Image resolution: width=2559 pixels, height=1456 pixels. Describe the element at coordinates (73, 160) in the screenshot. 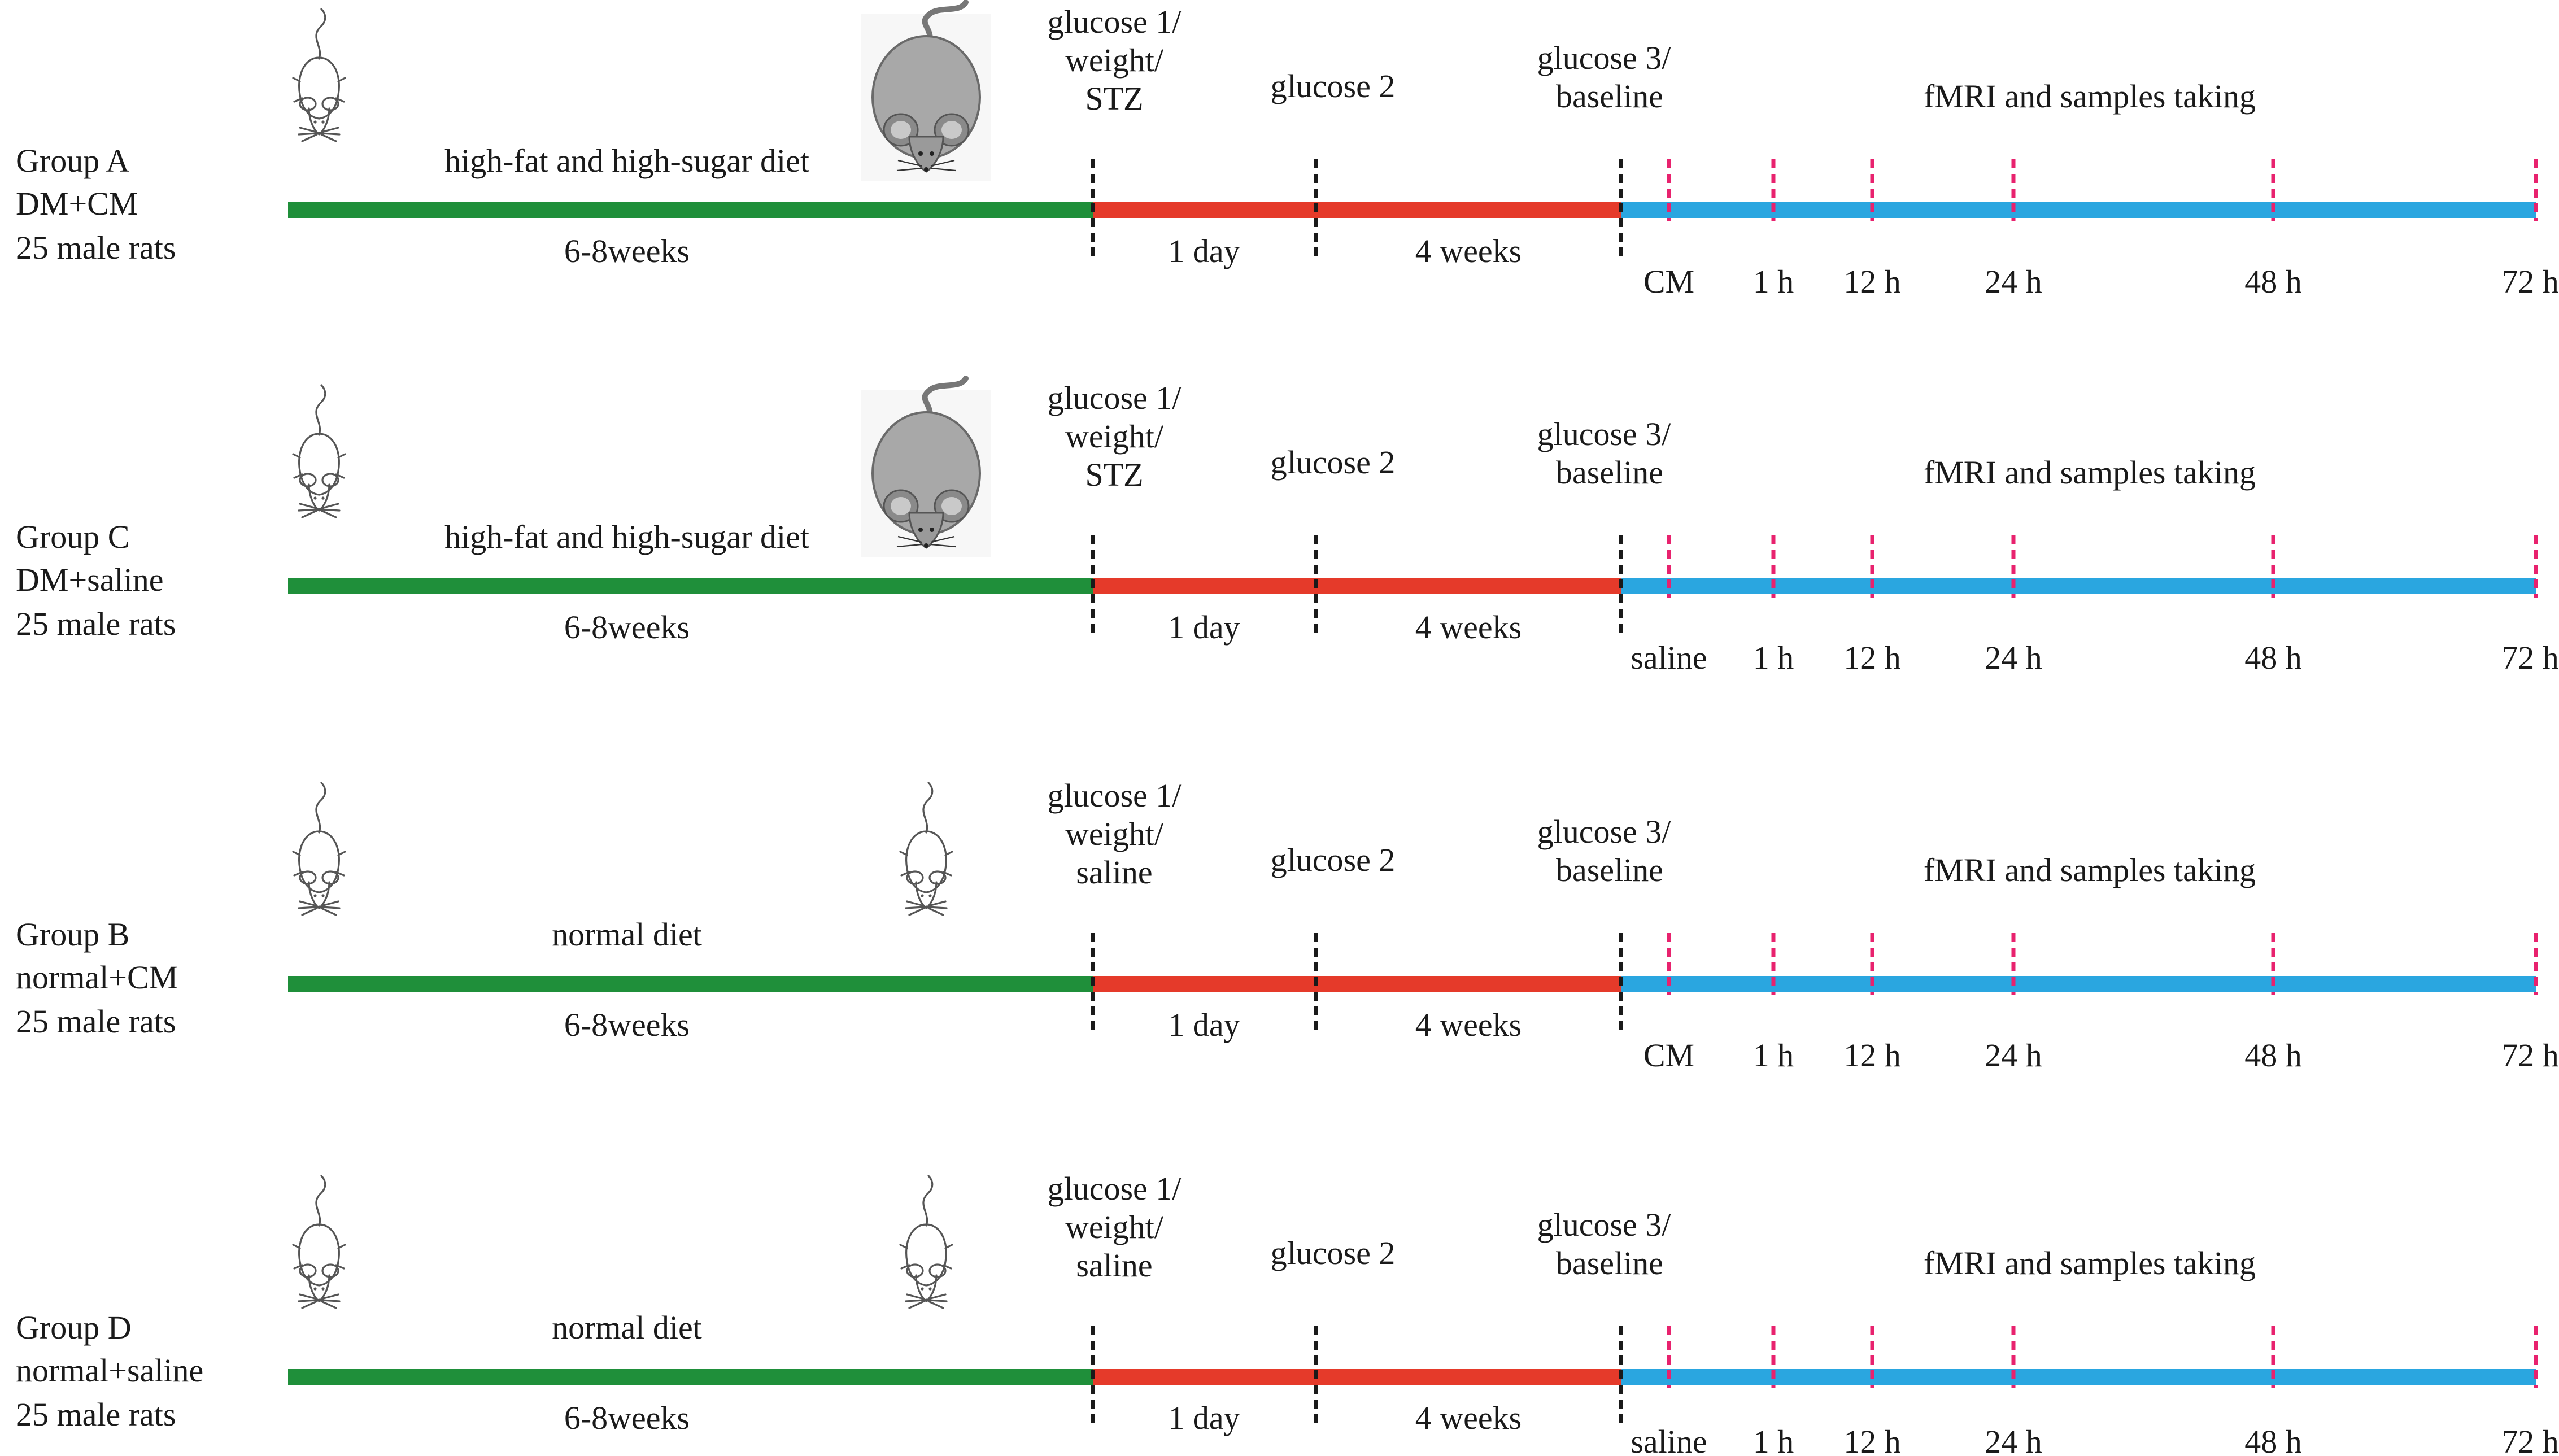

I see `group-name: Group A` at that location.